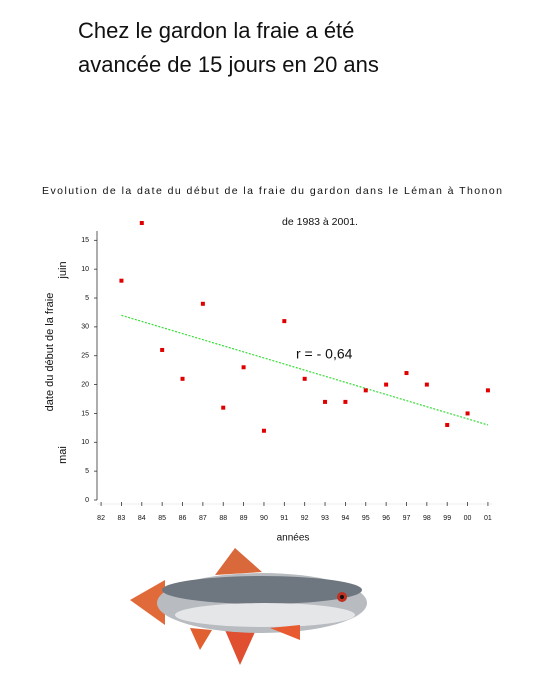 This screenshot has height=674, width=545. Describe the element at coordinates (320, 222) in the screenshot. I see `chart-subtitle: de 1983 à 2001.` at that location.